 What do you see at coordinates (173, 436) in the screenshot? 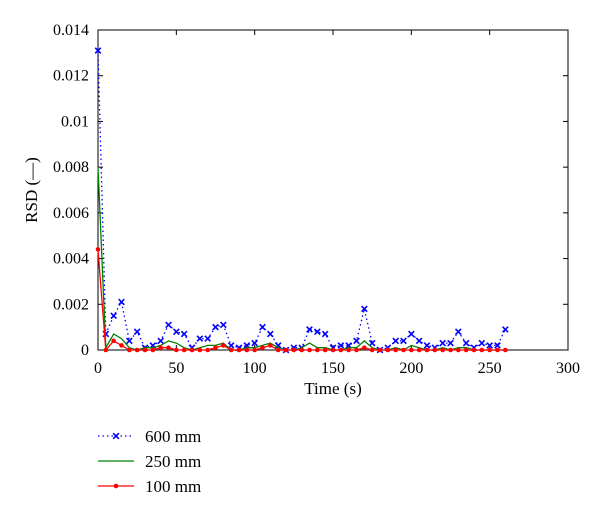
I see `legend-label: 600 mm` at bounding box center [173, 436].